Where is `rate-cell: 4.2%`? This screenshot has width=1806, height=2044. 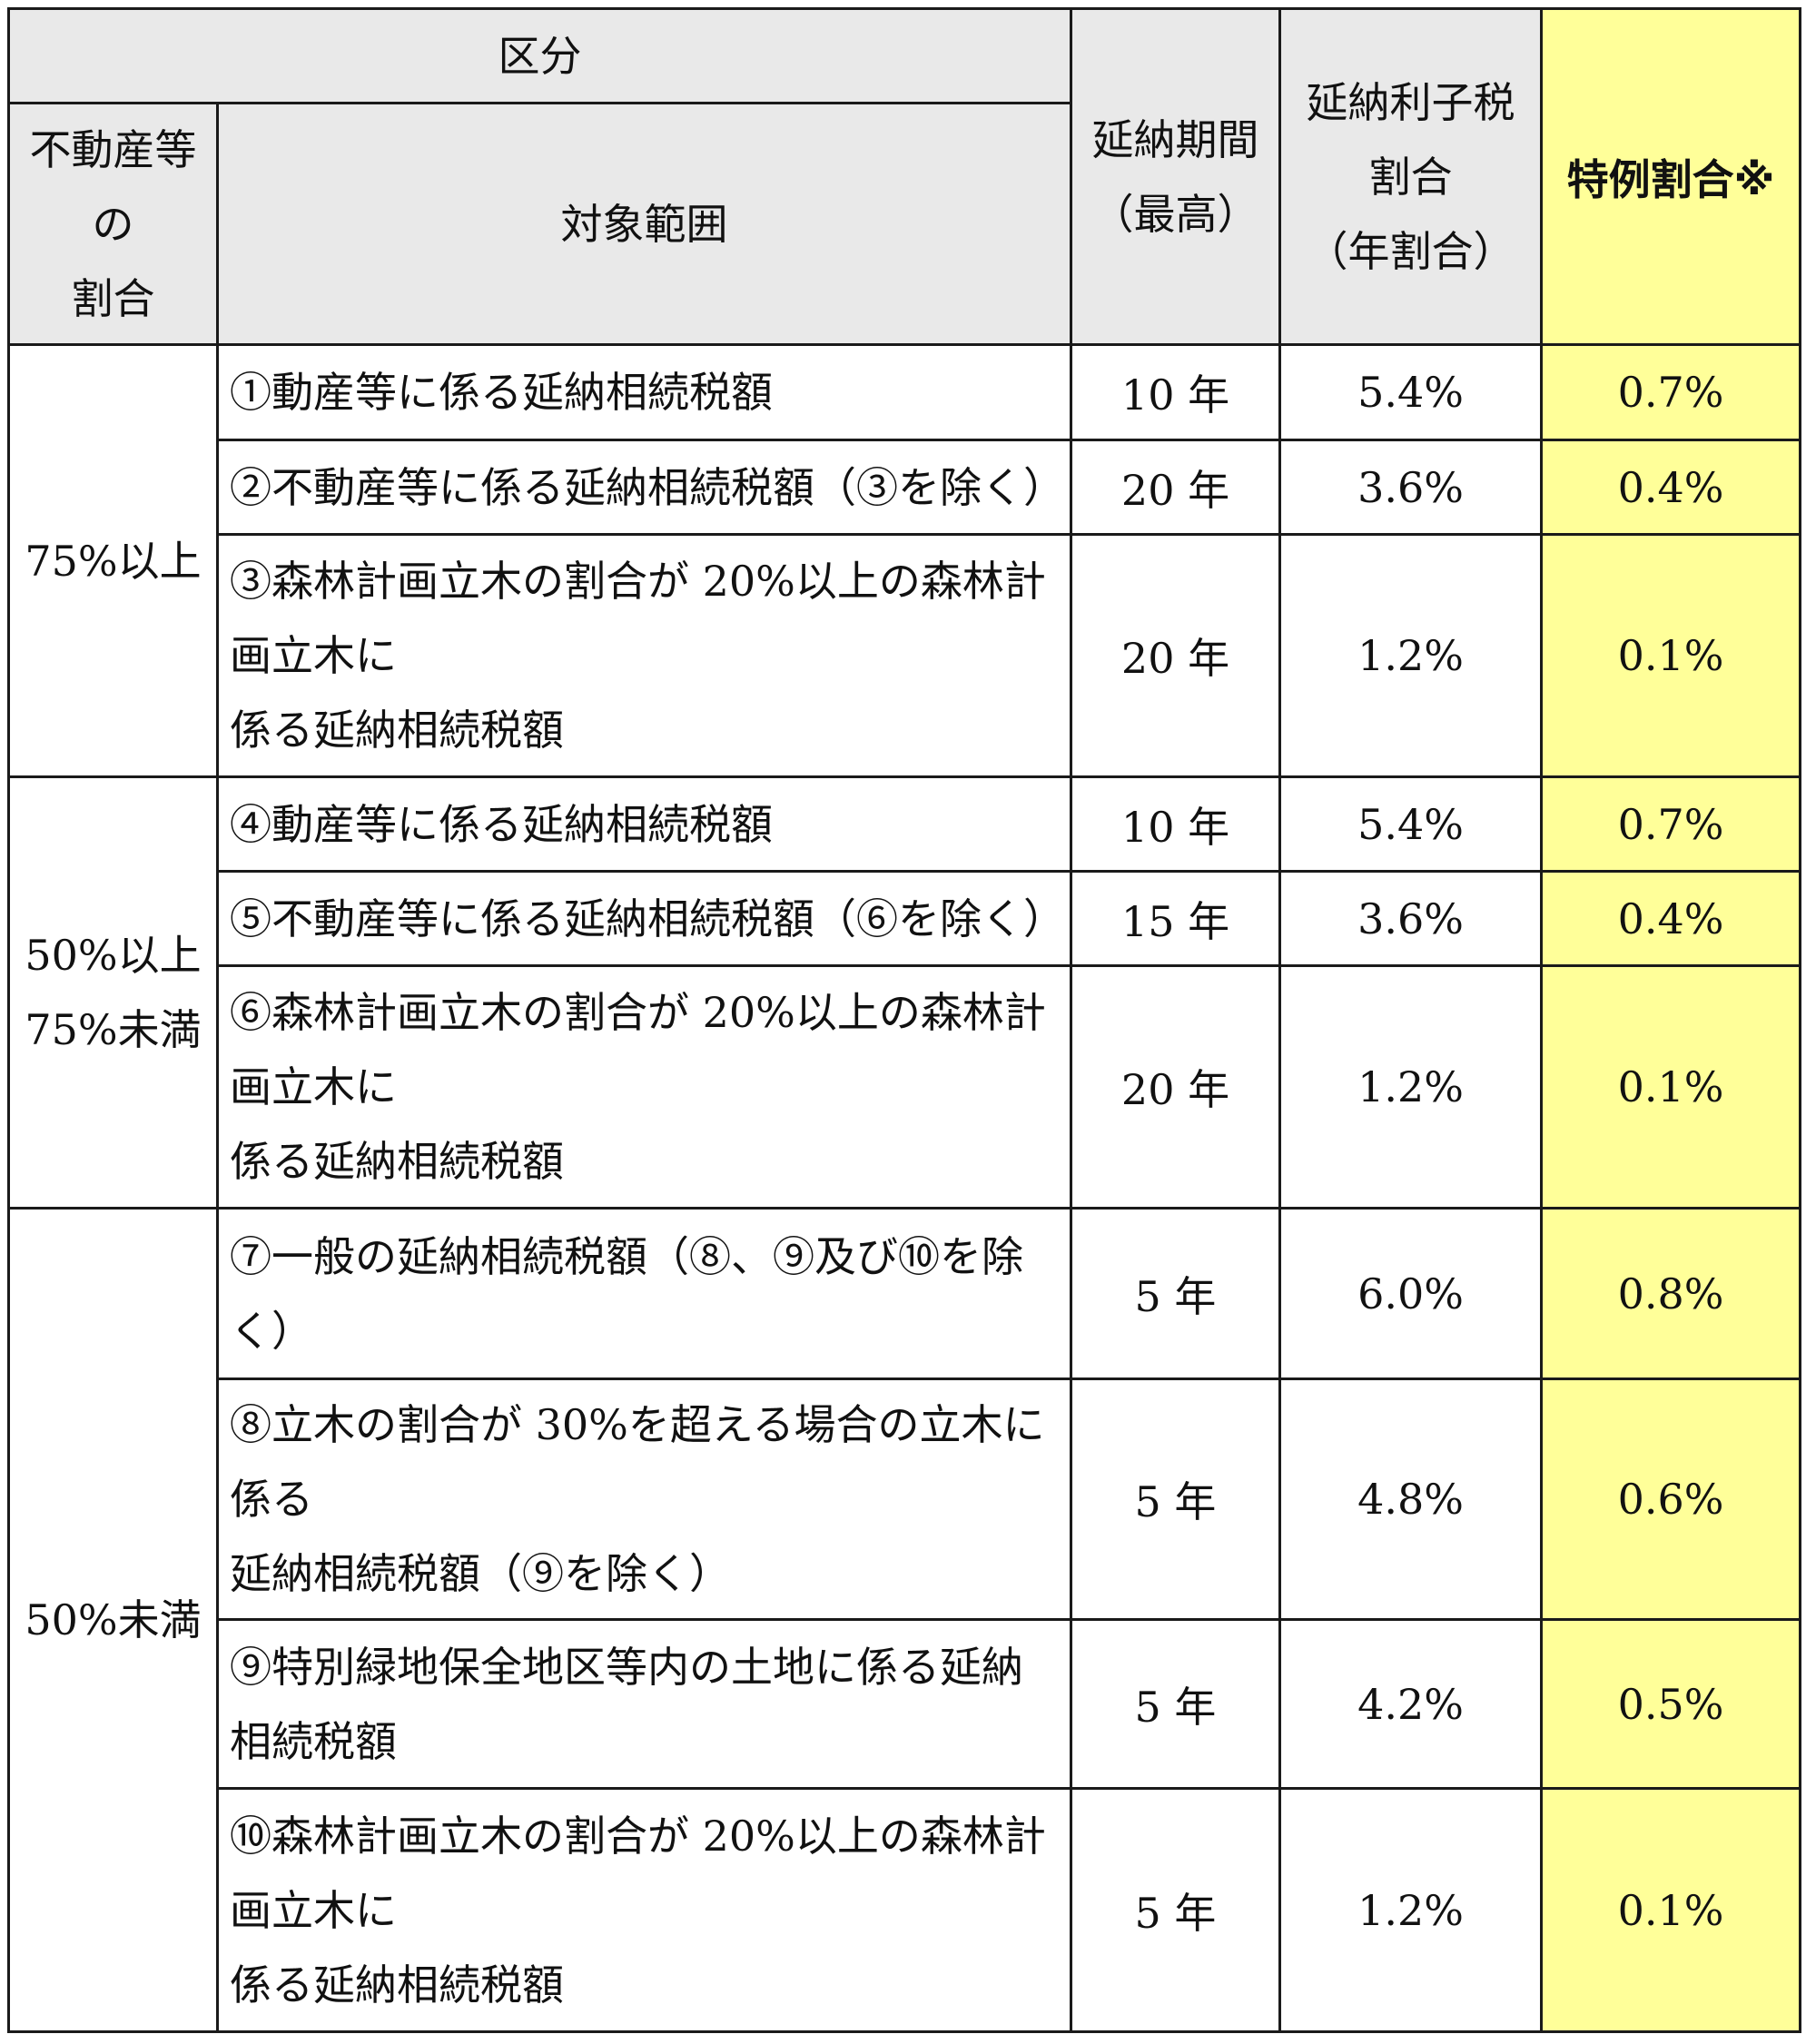 rate-cell: 4.2% is located at coordinates (1410, 1704).